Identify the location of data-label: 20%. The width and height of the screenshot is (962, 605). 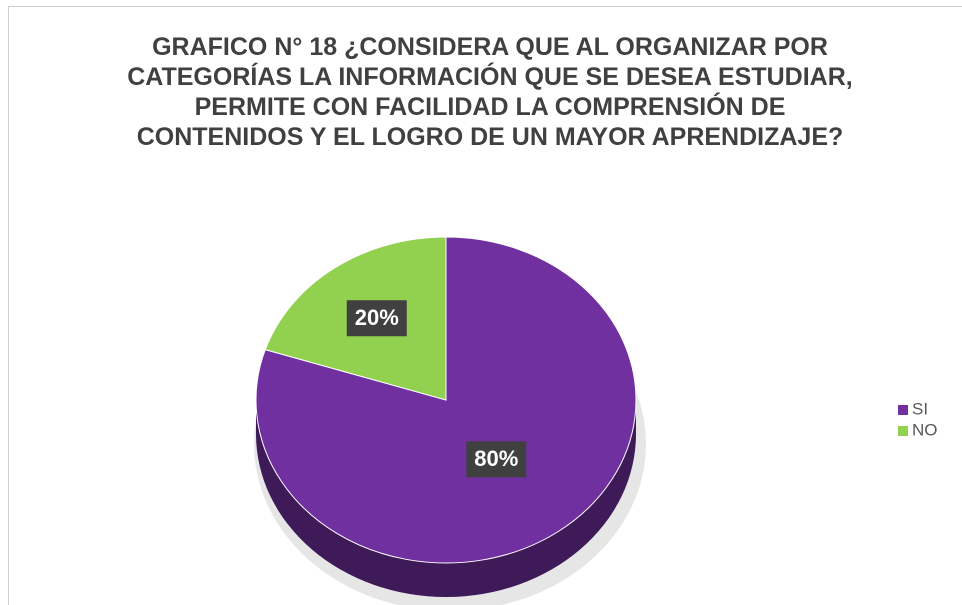
(377, 317).